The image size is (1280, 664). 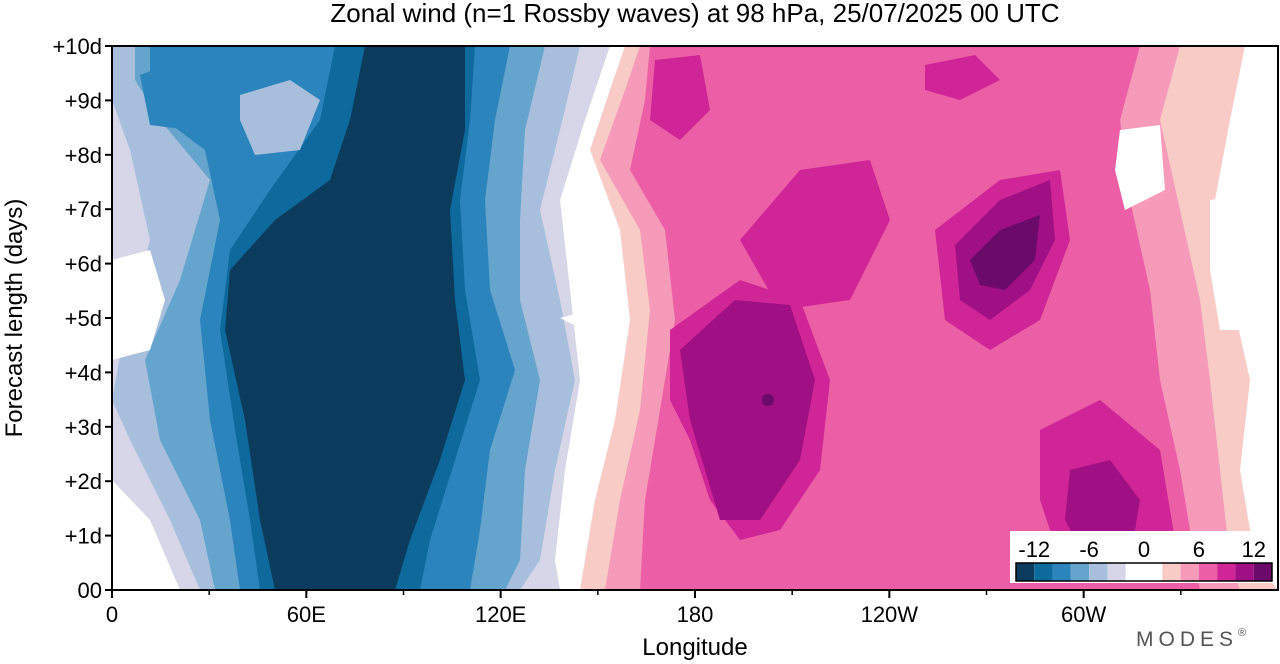 What do you see at coordinates (112, 614) in the screenshot?
I see `x-tick-label: 0` at bounding box center [112, 614].